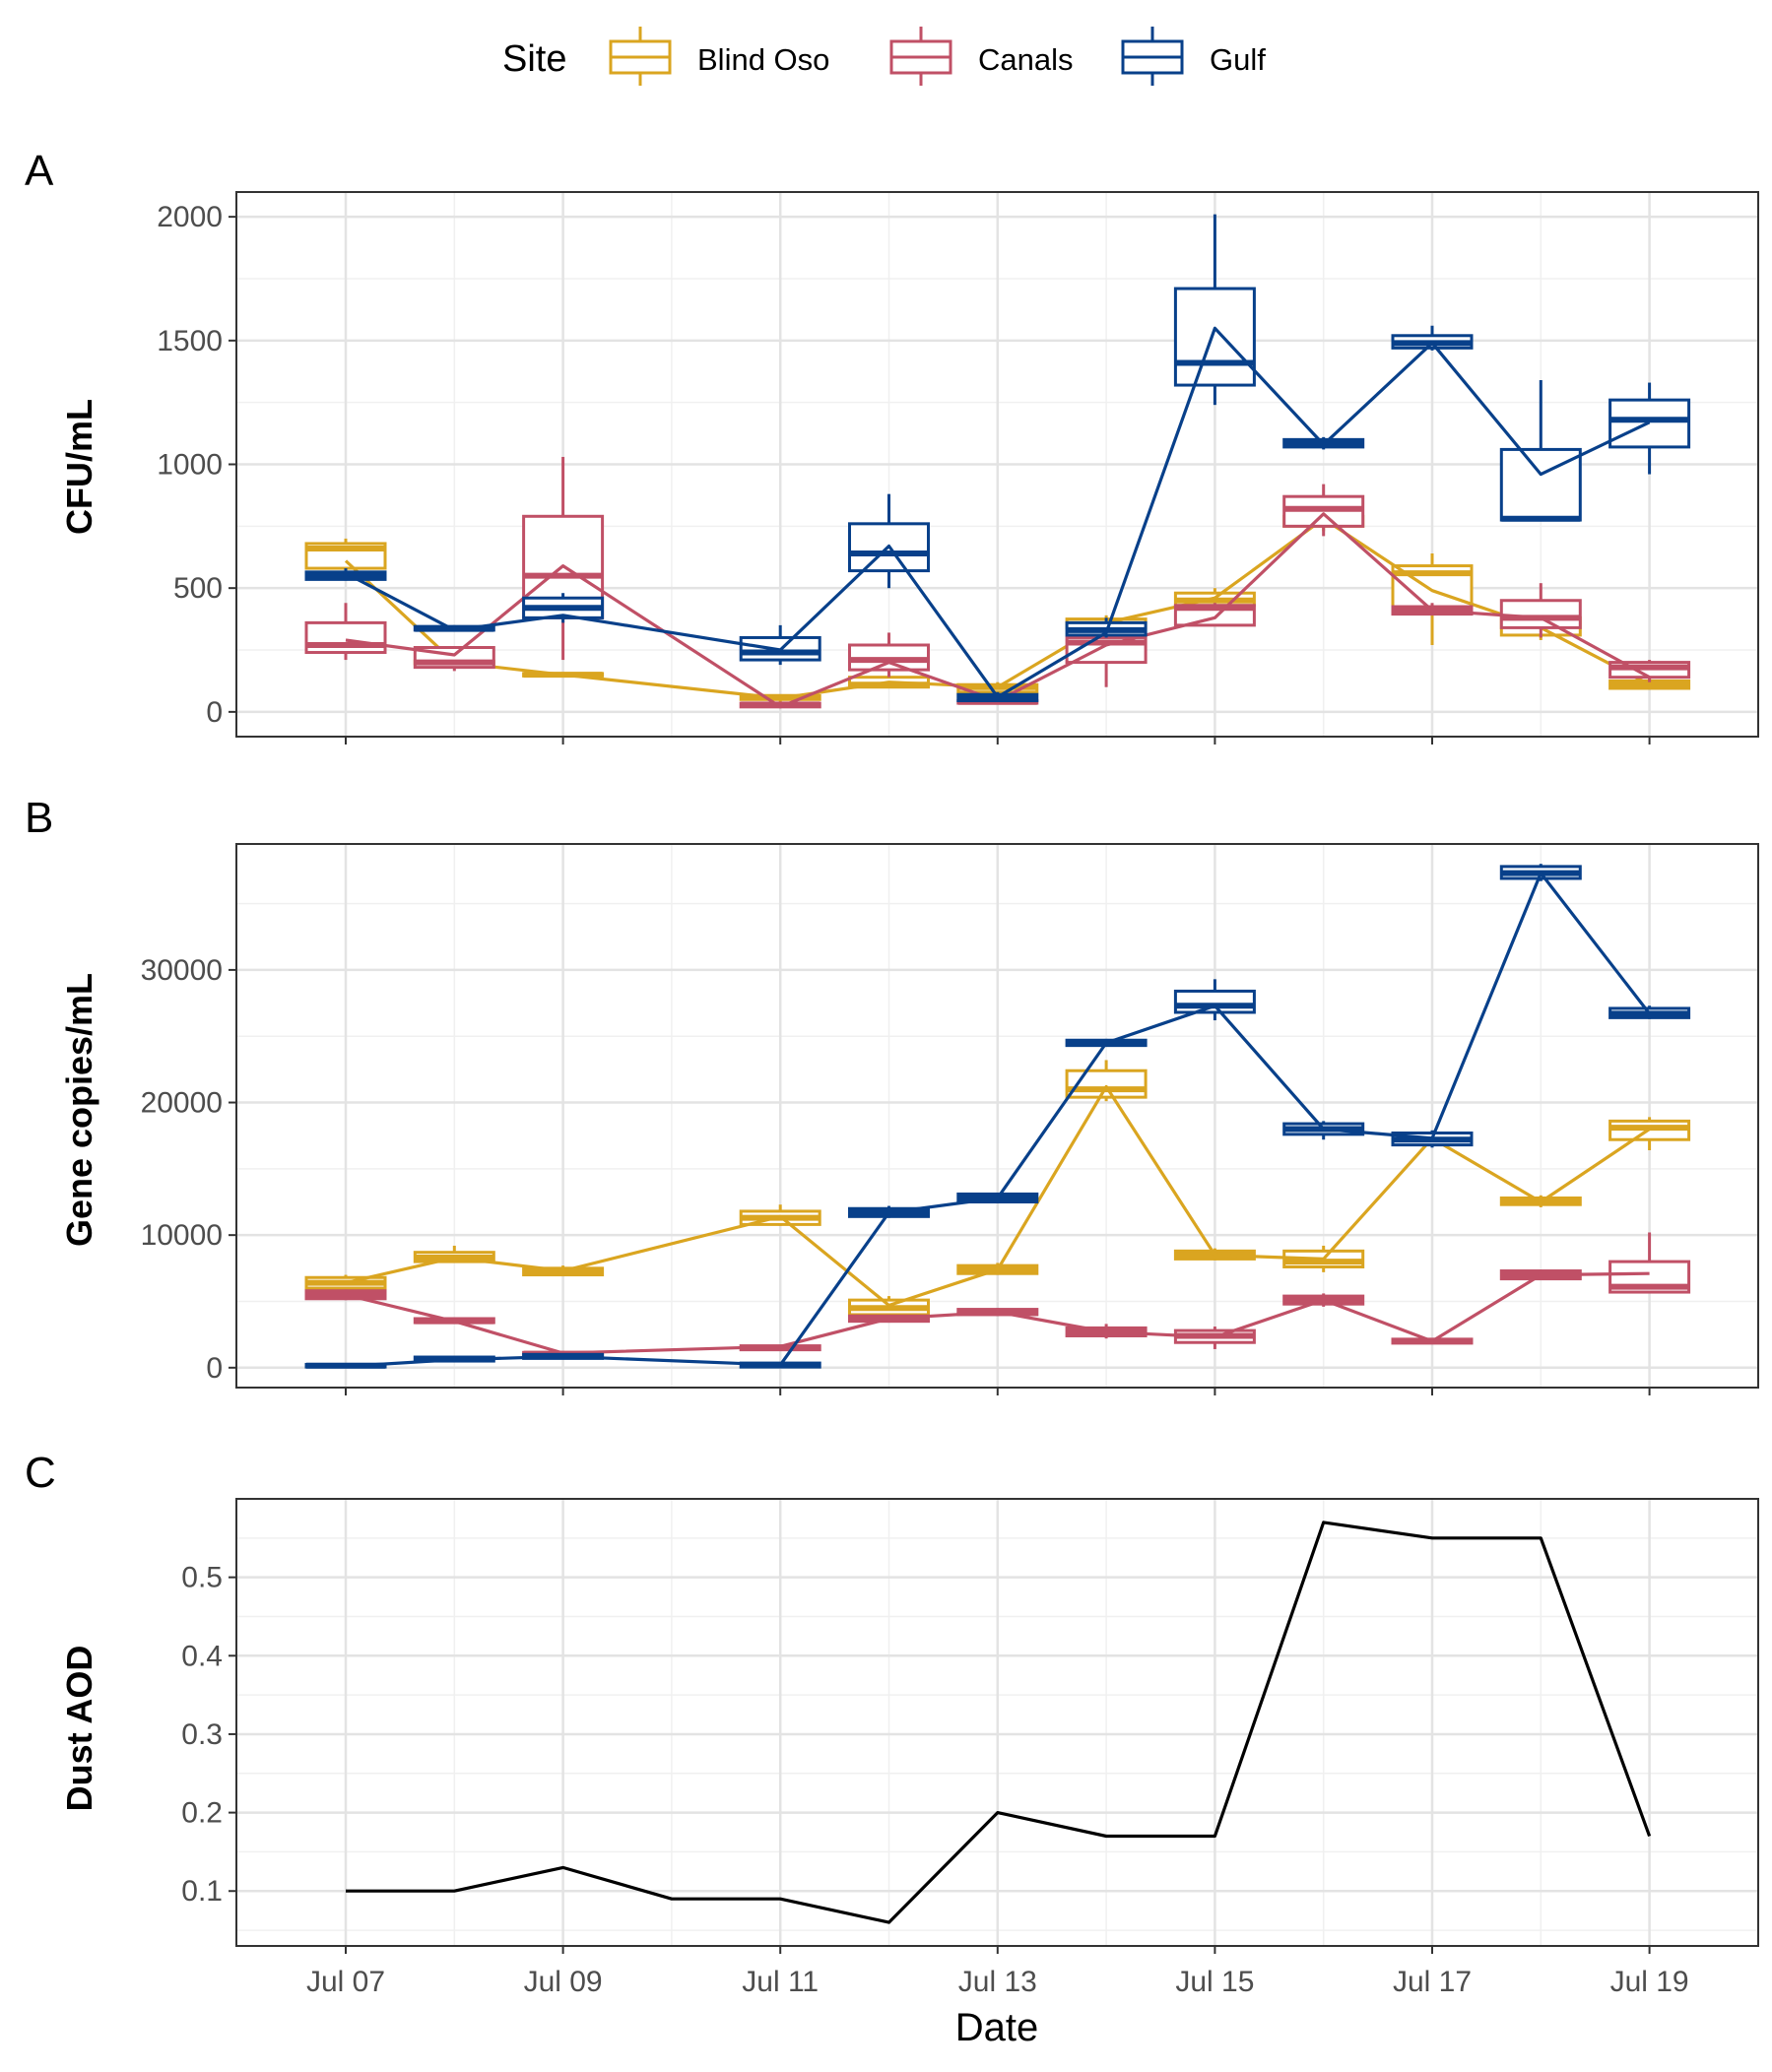 The height and width of the screenshot is (2072, 1772). What do you see at coordinates (345, 1982) in the screenshot?
I see `x-tick-label: Jul 07` at bounding box center [345, 1982].